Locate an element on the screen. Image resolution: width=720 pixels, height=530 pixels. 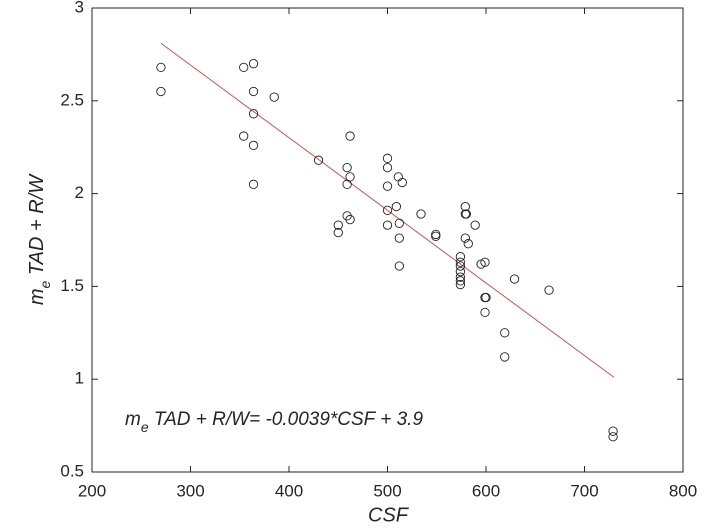
y-label-sub: e is located at coordinates (45, 284).